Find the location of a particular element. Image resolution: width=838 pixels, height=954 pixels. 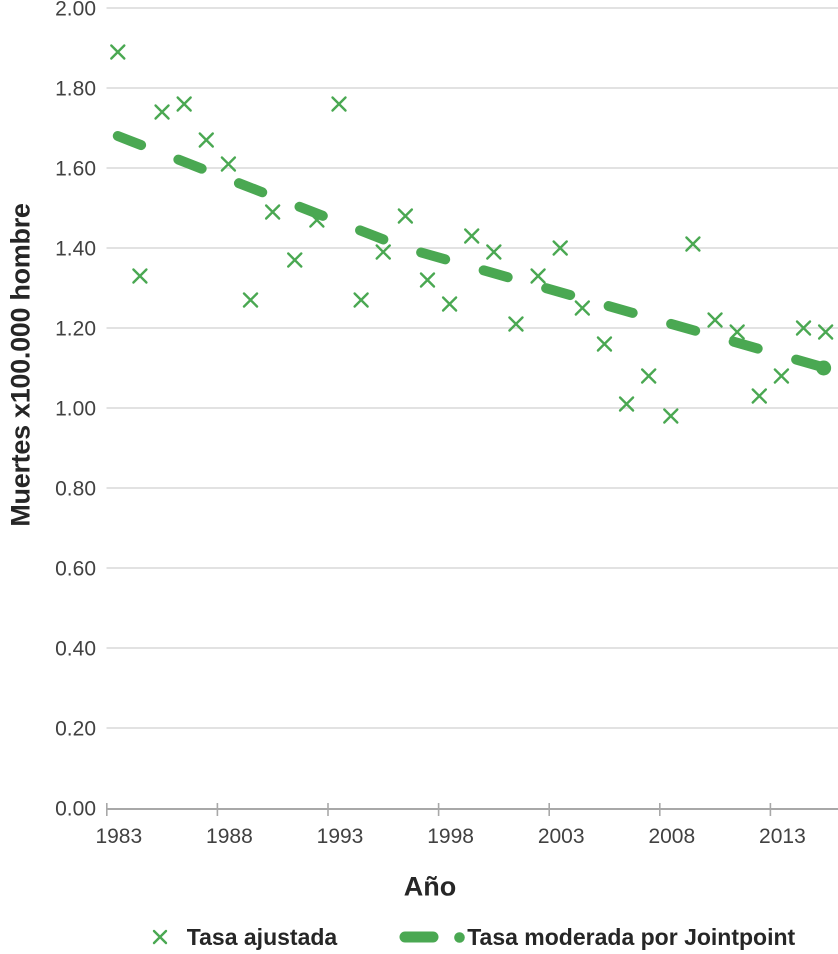

x-axis-title: Año is located at coordinates (430, 886).